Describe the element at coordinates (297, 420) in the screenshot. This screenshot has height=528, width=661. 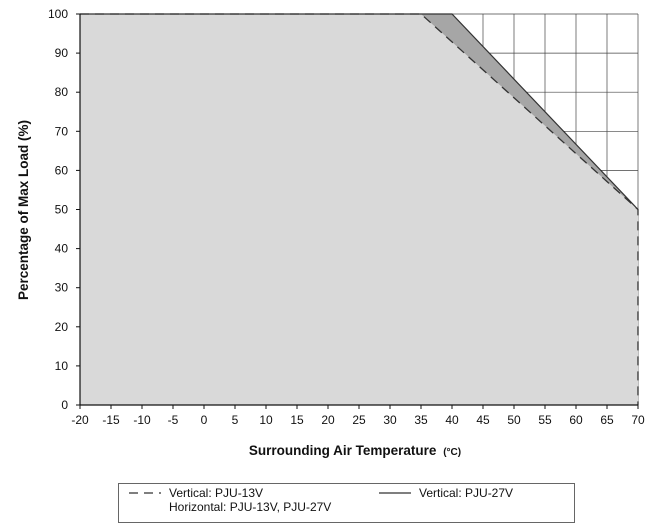
I see `x-tick-label: 15` at that location.